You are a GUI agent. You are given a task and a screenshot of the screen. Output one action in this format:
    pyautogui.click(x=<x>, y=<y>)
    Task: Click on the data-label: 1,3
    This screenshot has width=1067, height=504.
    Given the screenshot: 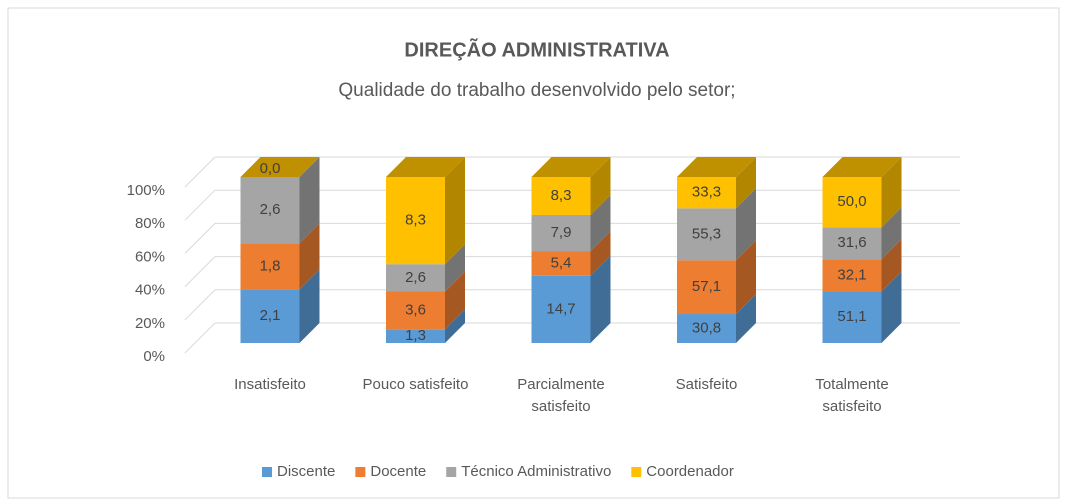 What is the action you would take?
    pyautogui.click(x=415, y=335)
    